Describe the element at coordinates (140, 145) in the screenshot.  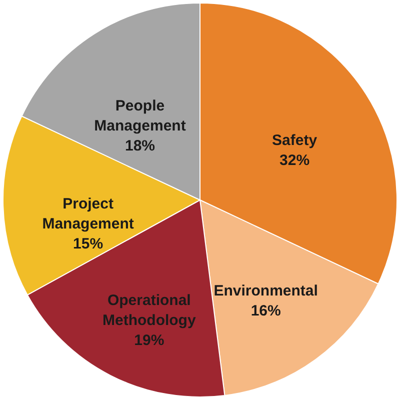
I see `data-label: 18%` at that location.